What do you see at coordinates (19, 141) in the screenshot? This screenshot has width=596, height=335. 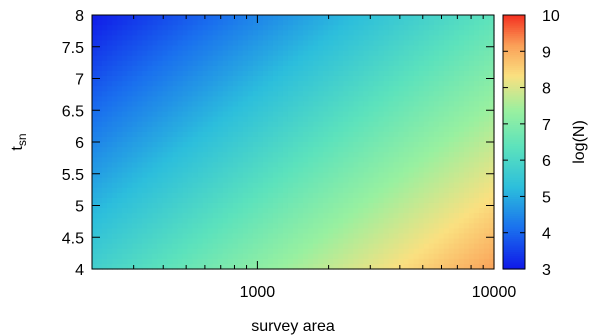 I see `y-axis-title: tsn` at bounding box center [19, 141].